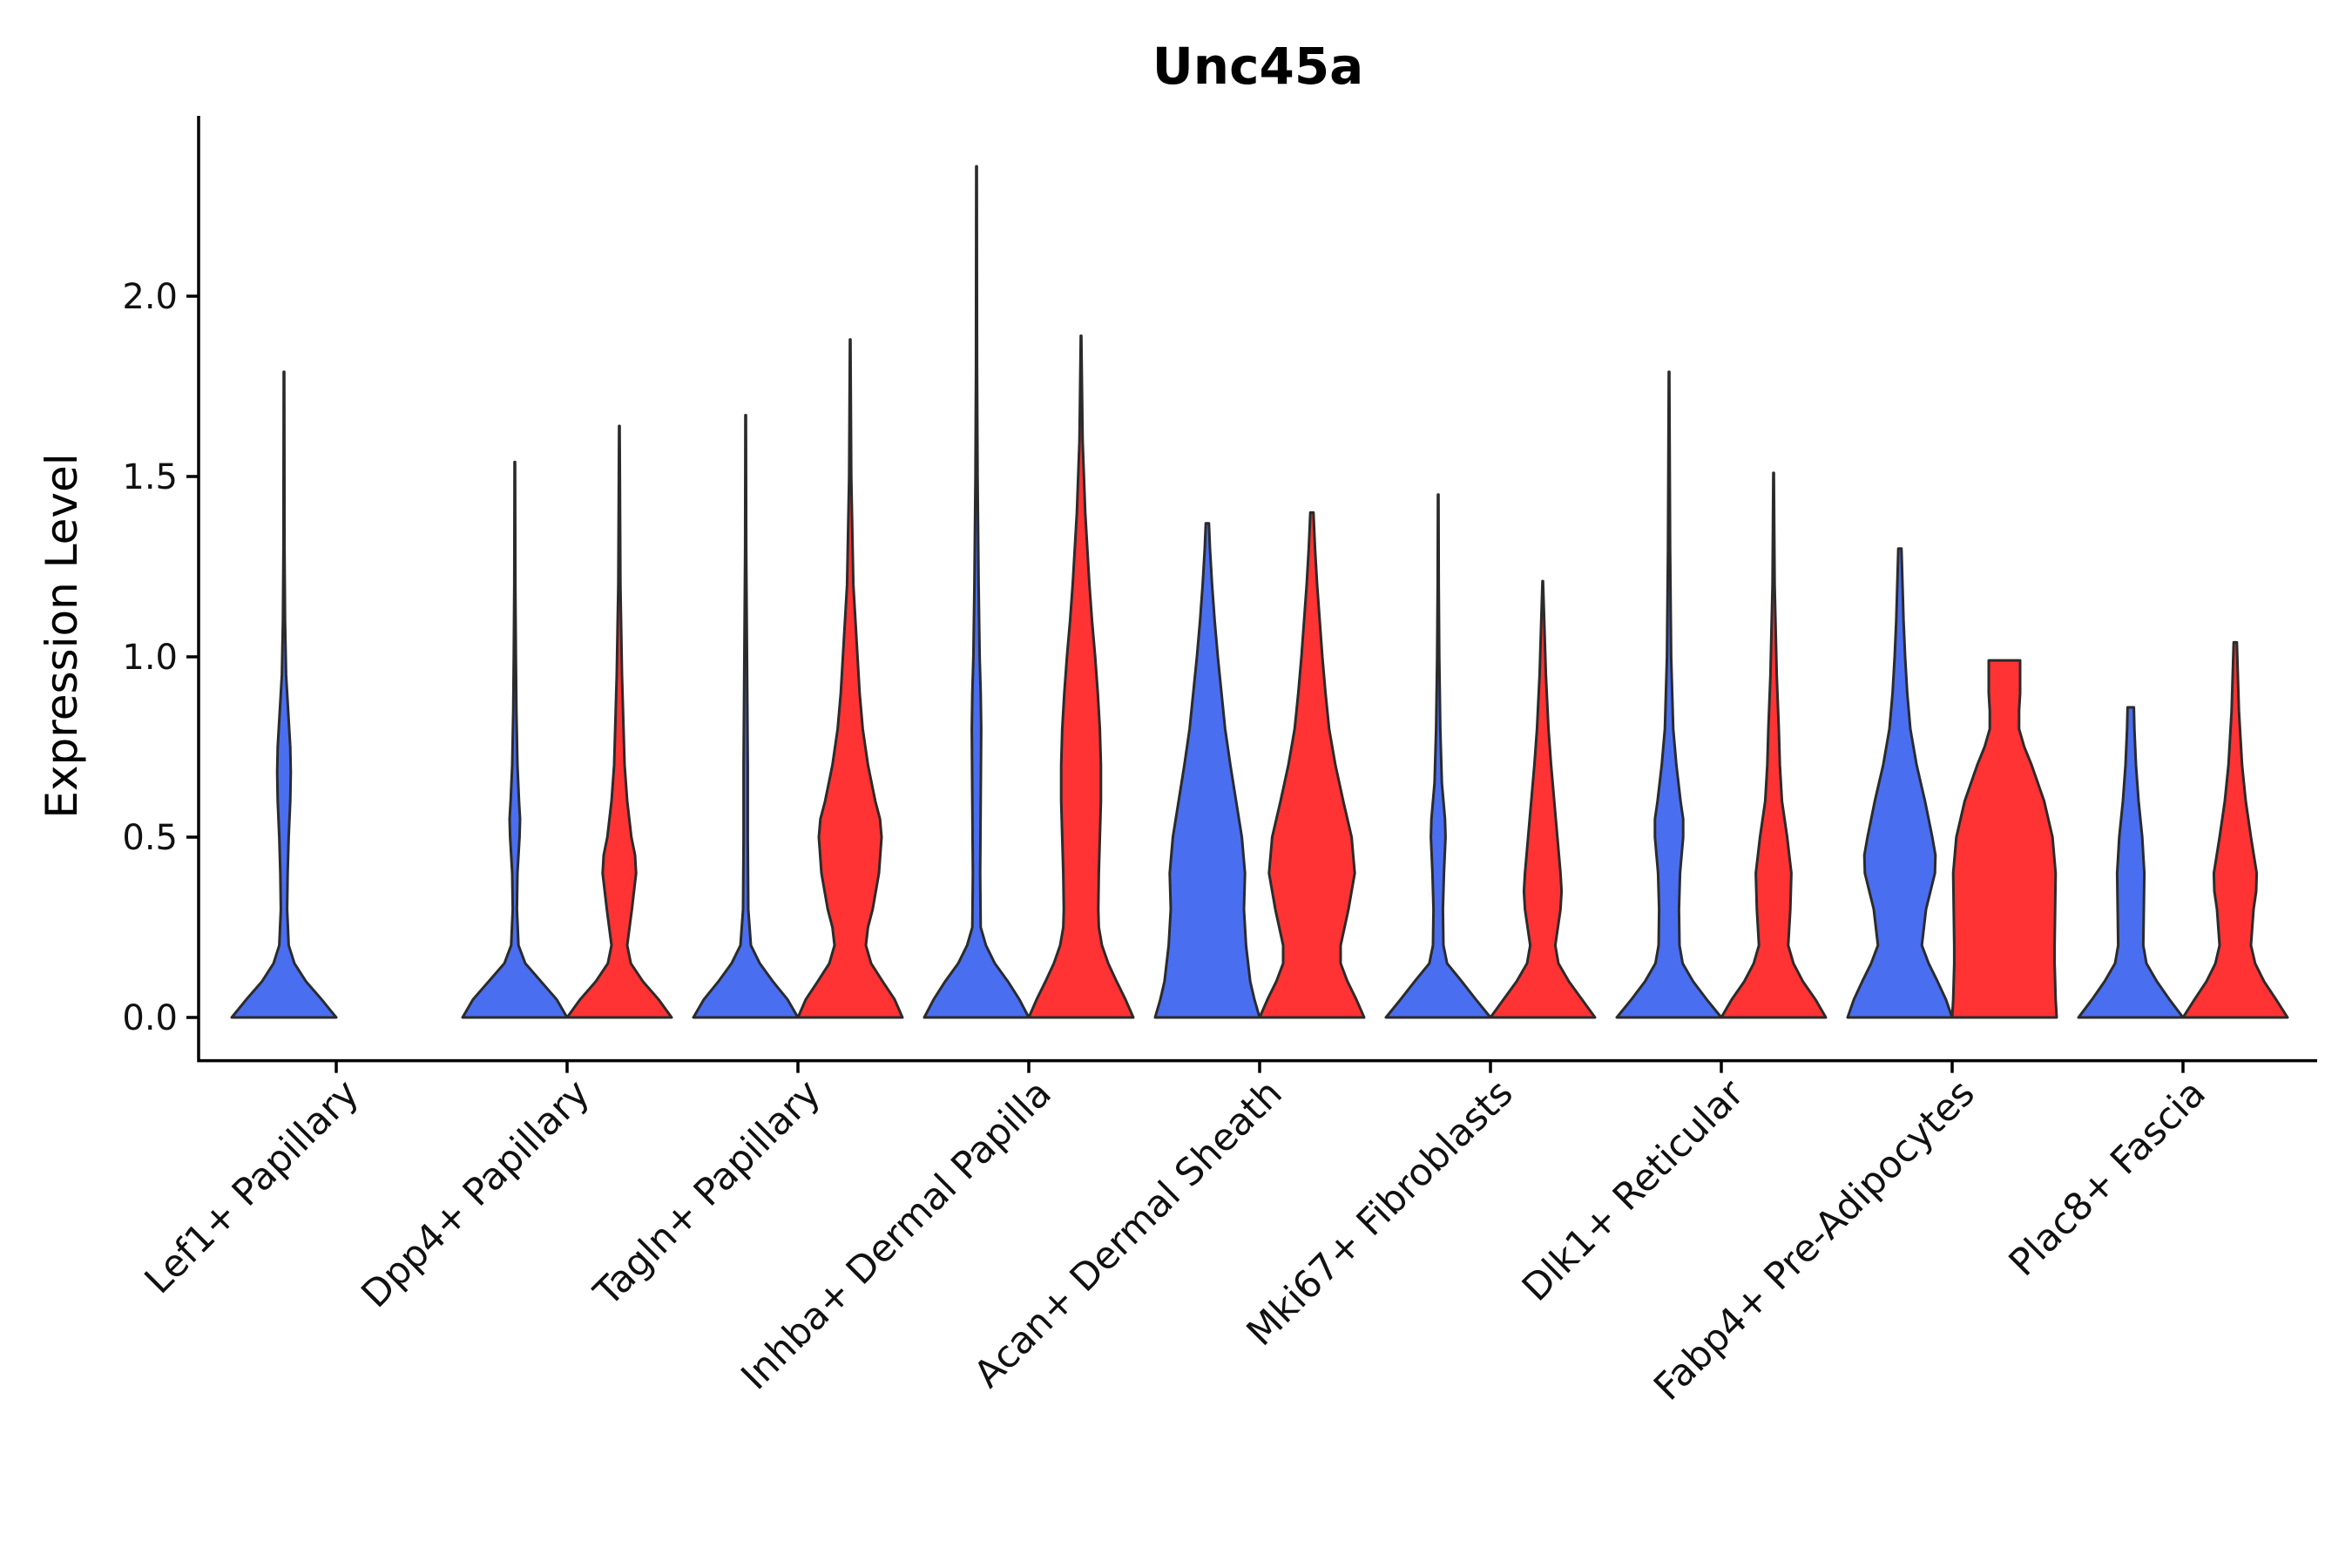 Image resolution: width=2352 pixels, height=1568 pixels. What do you see at coordinates (1634, 1191) in the screenshot?
I see `x-tick-label: Dlk1+ Reticular` at bounding box center [1634, 1191].